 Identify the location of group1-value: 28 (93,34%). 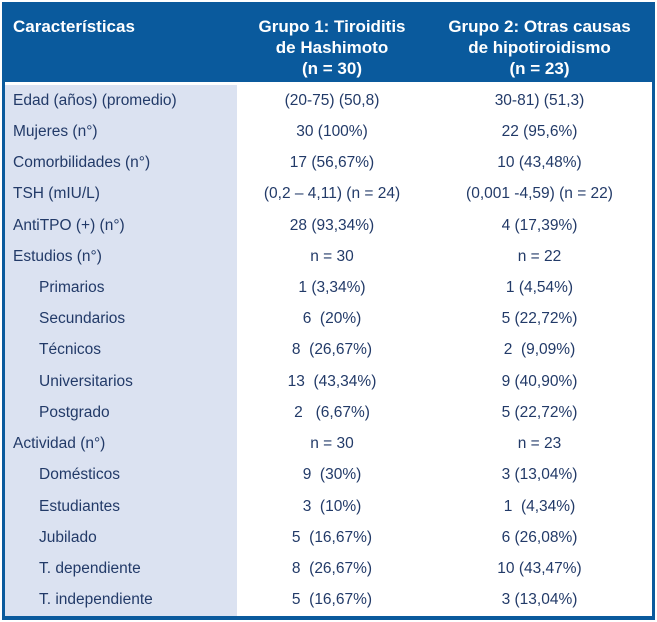
(332, 225).